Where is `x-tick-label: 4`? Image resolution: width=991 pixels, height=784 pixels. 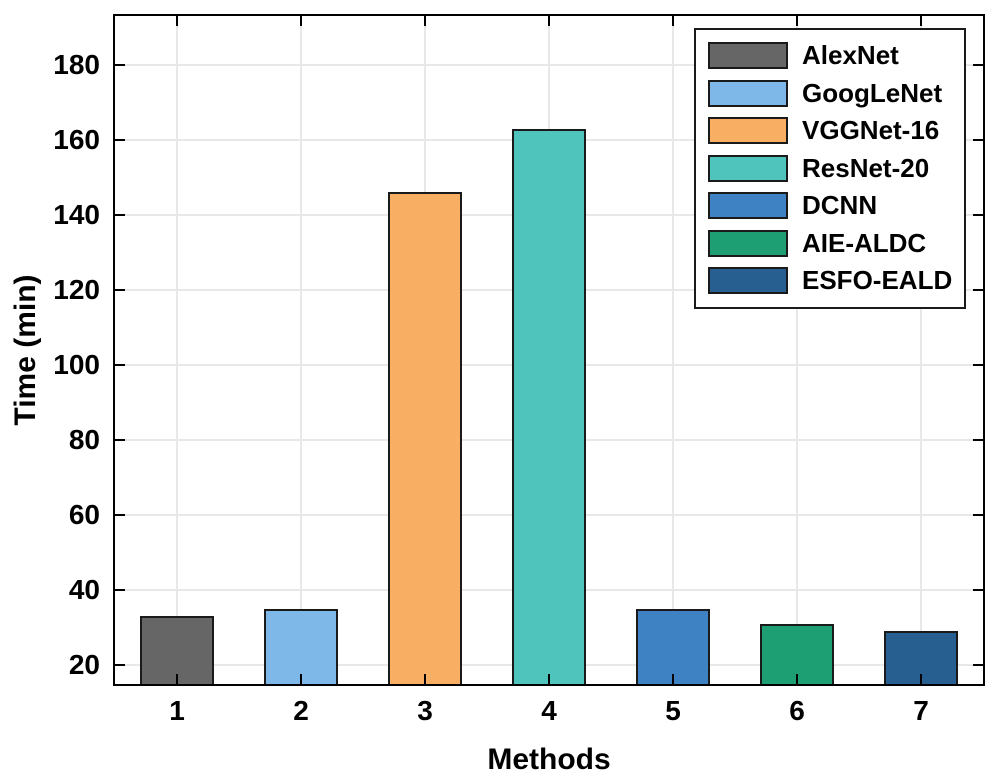 x-tick-label: 4 is located at coordinates (549, 710).